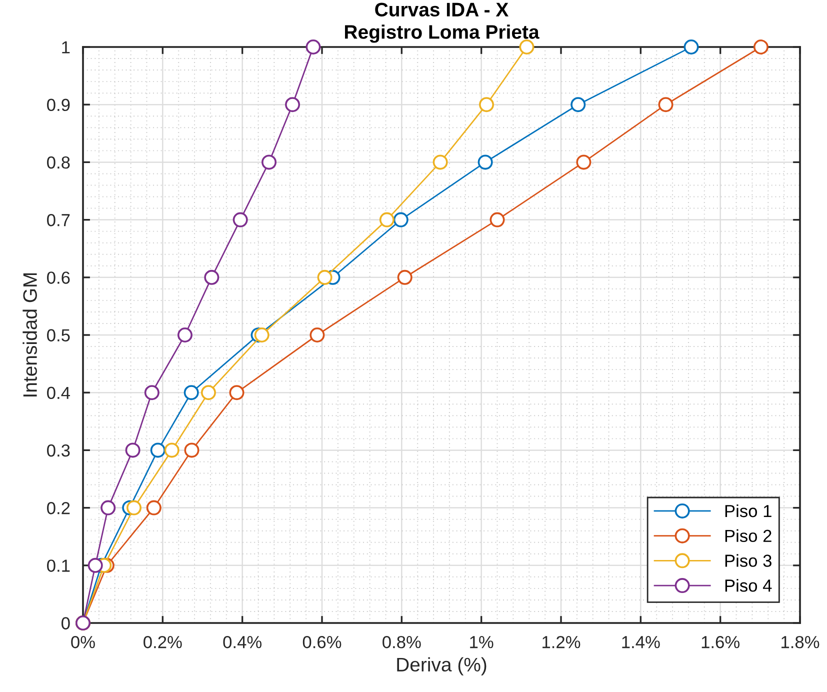 This screenshot has width=827, height=692. Describe the element at coordinates (401, 642) in the screenshot. I see `x-tick-label: 0.8%` at that location.